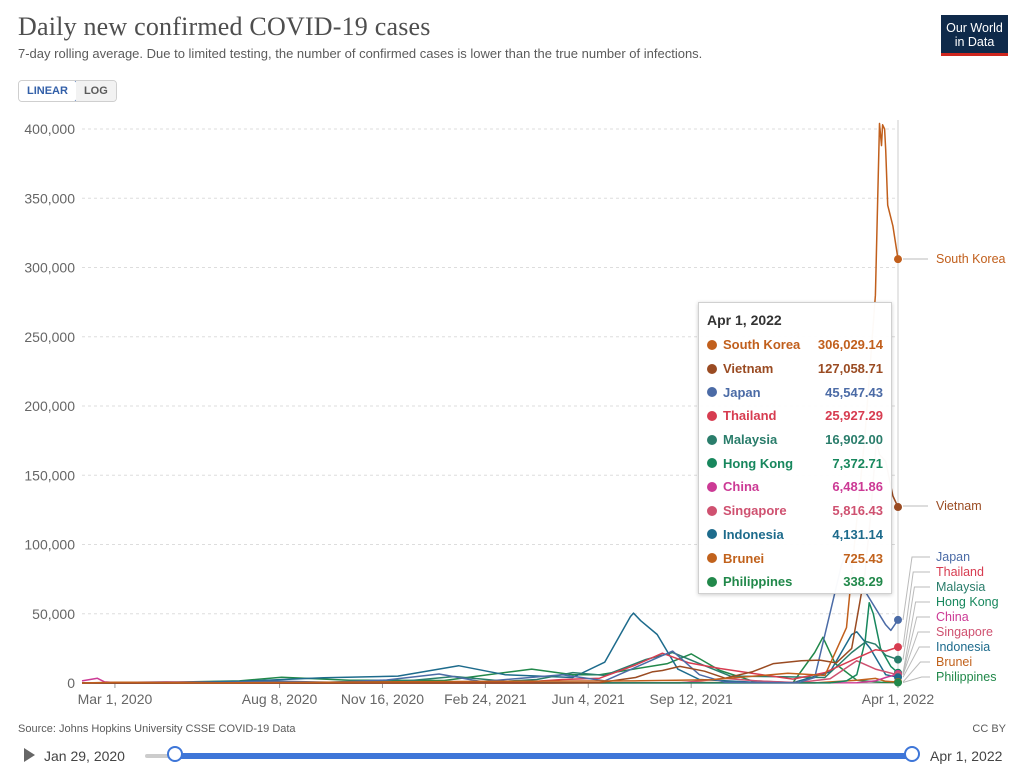 The image size is (1024, 774). Describe the element at coordinates (795, 487) in the screenshot. I see `tooltip-row-china: China 6,481.86` at that location.